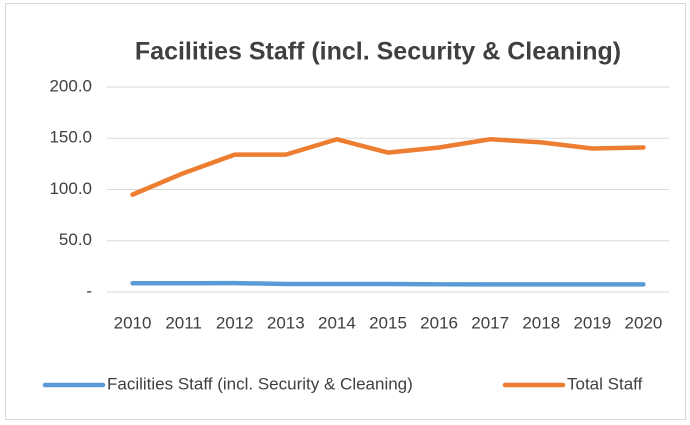 The width and height of the screenshot is (690, 425). Describe the element at coordinates (541, 322) in the screenshot. I see `x-tick-label: 2018` at that location.